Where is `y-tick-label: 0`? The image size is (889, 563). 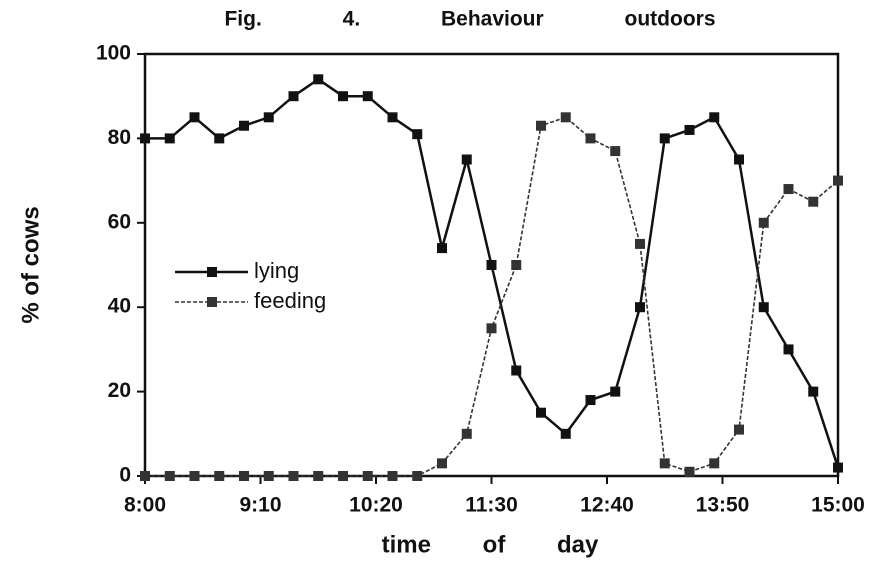
y-tick-label: 0 is located at coordinates (125, 475).